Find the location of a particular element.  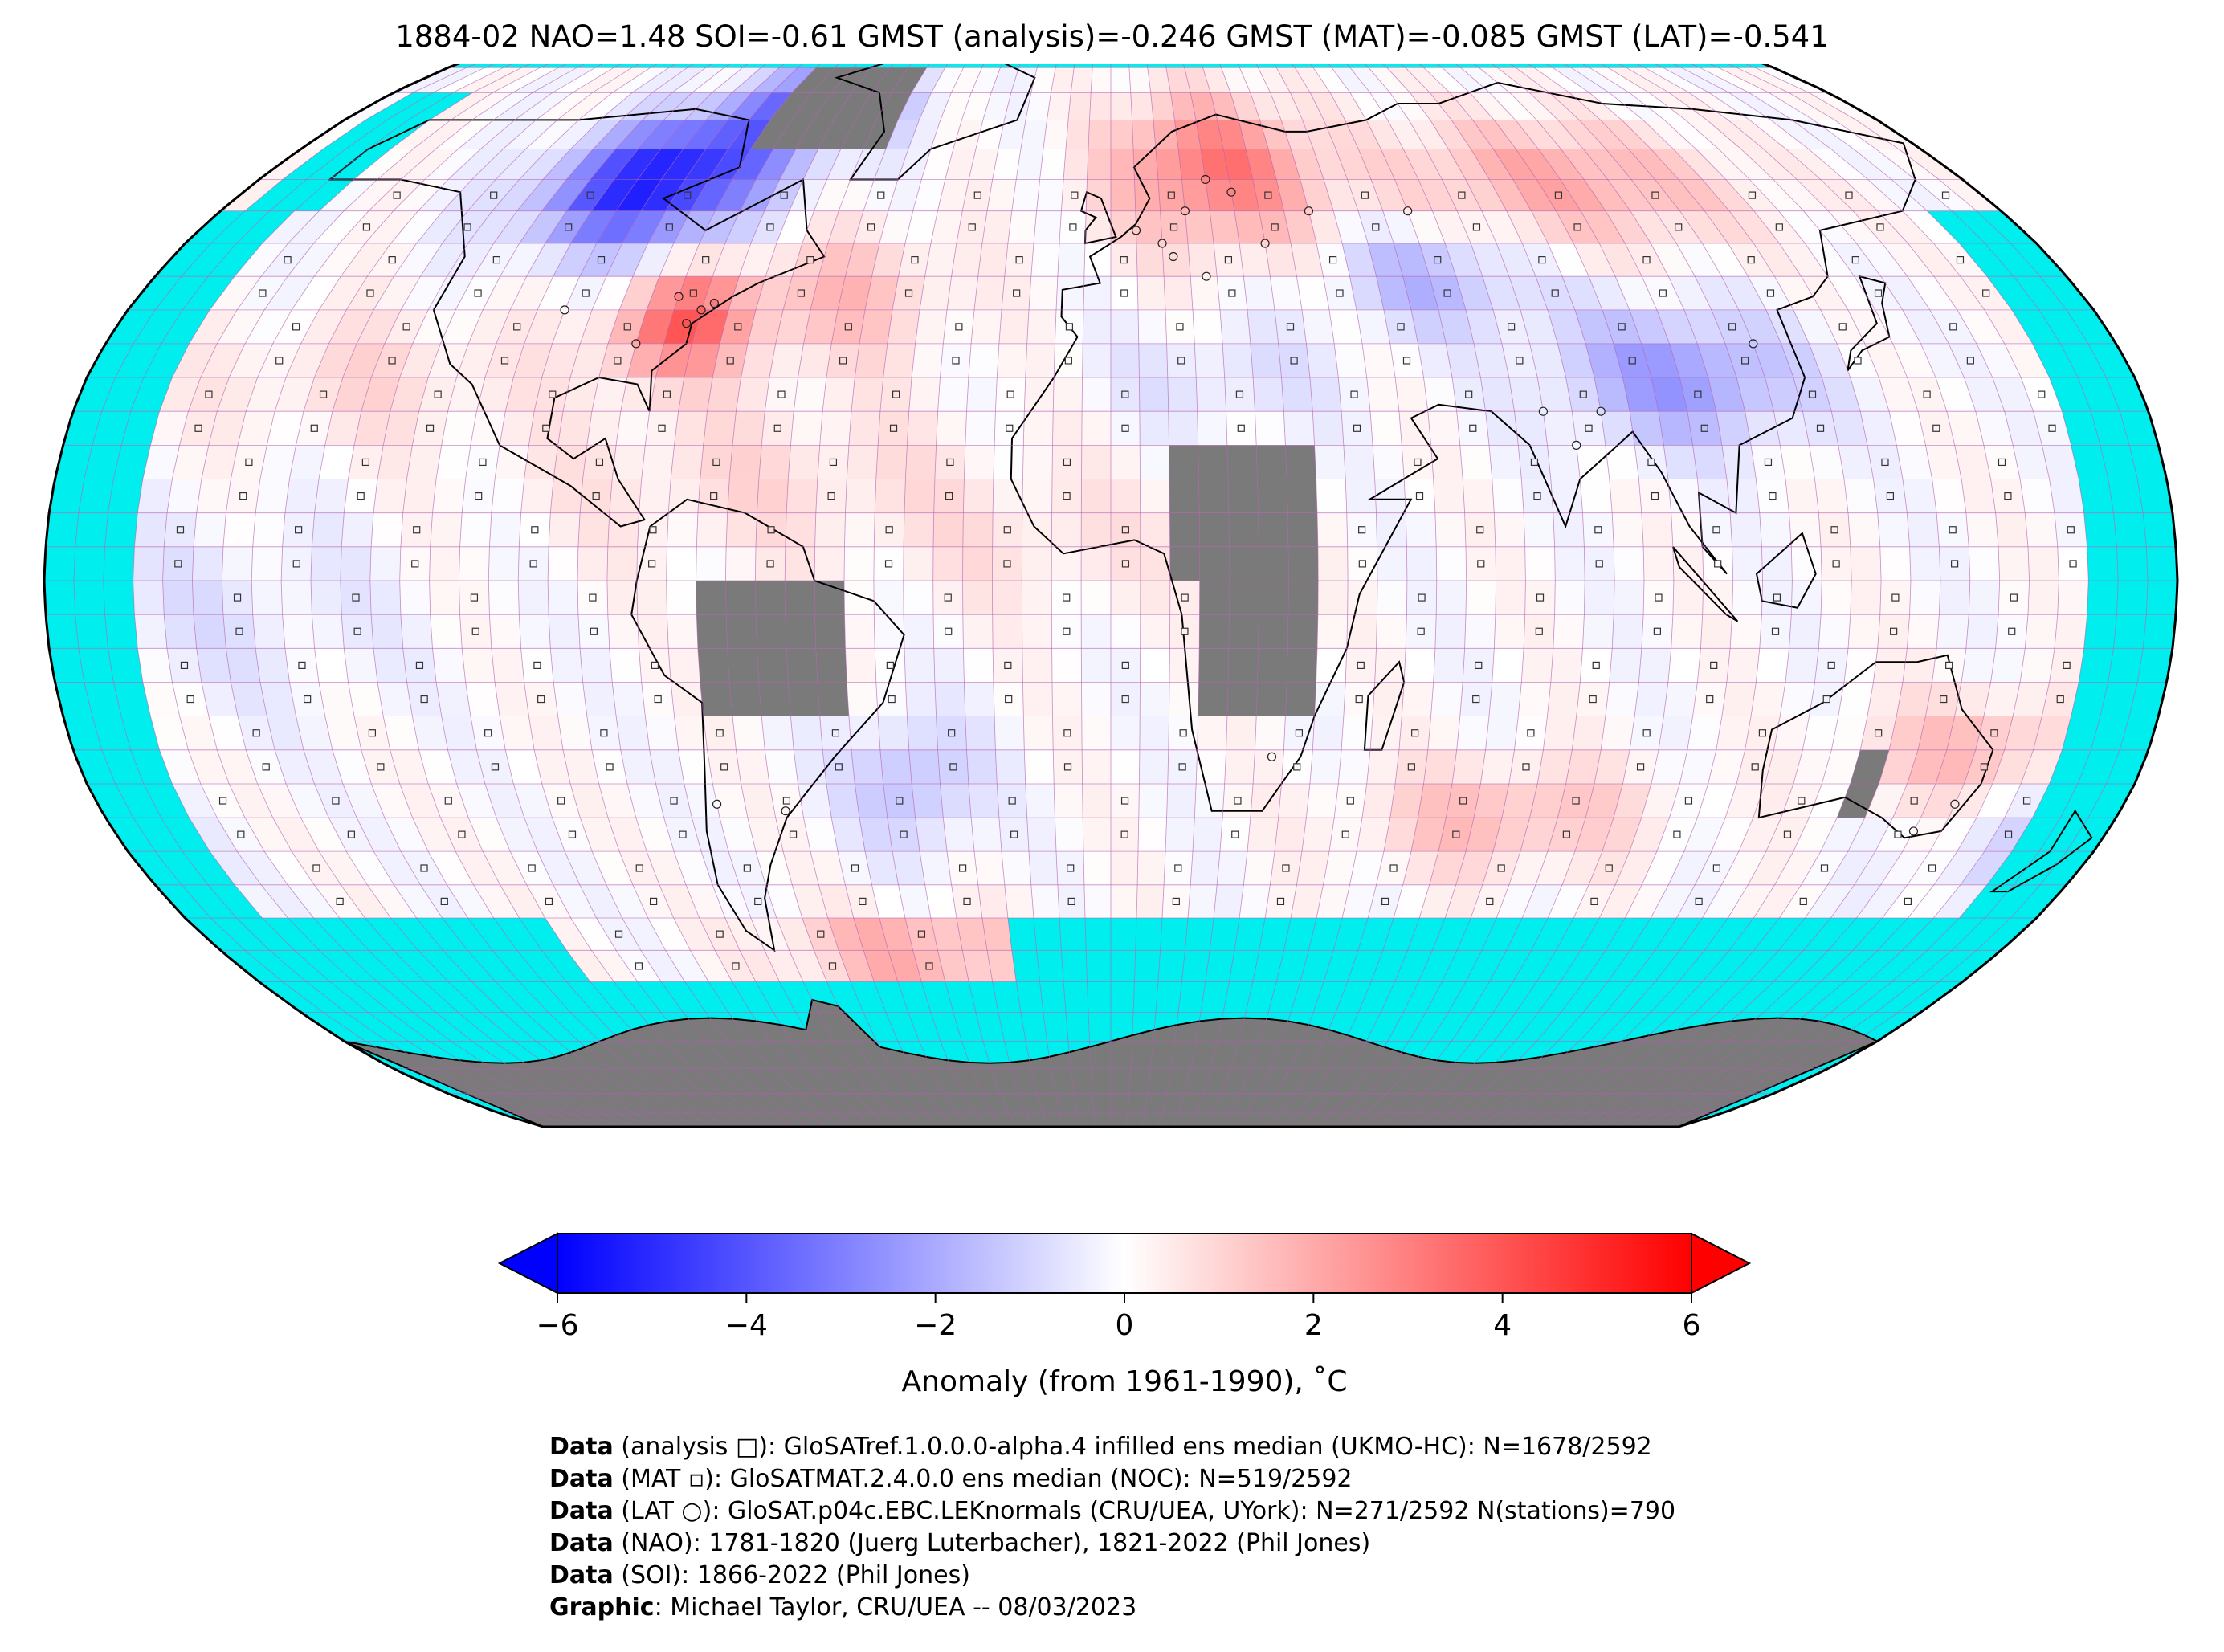

indonesia-borneo-outline is located at coordinates (1786, 570).